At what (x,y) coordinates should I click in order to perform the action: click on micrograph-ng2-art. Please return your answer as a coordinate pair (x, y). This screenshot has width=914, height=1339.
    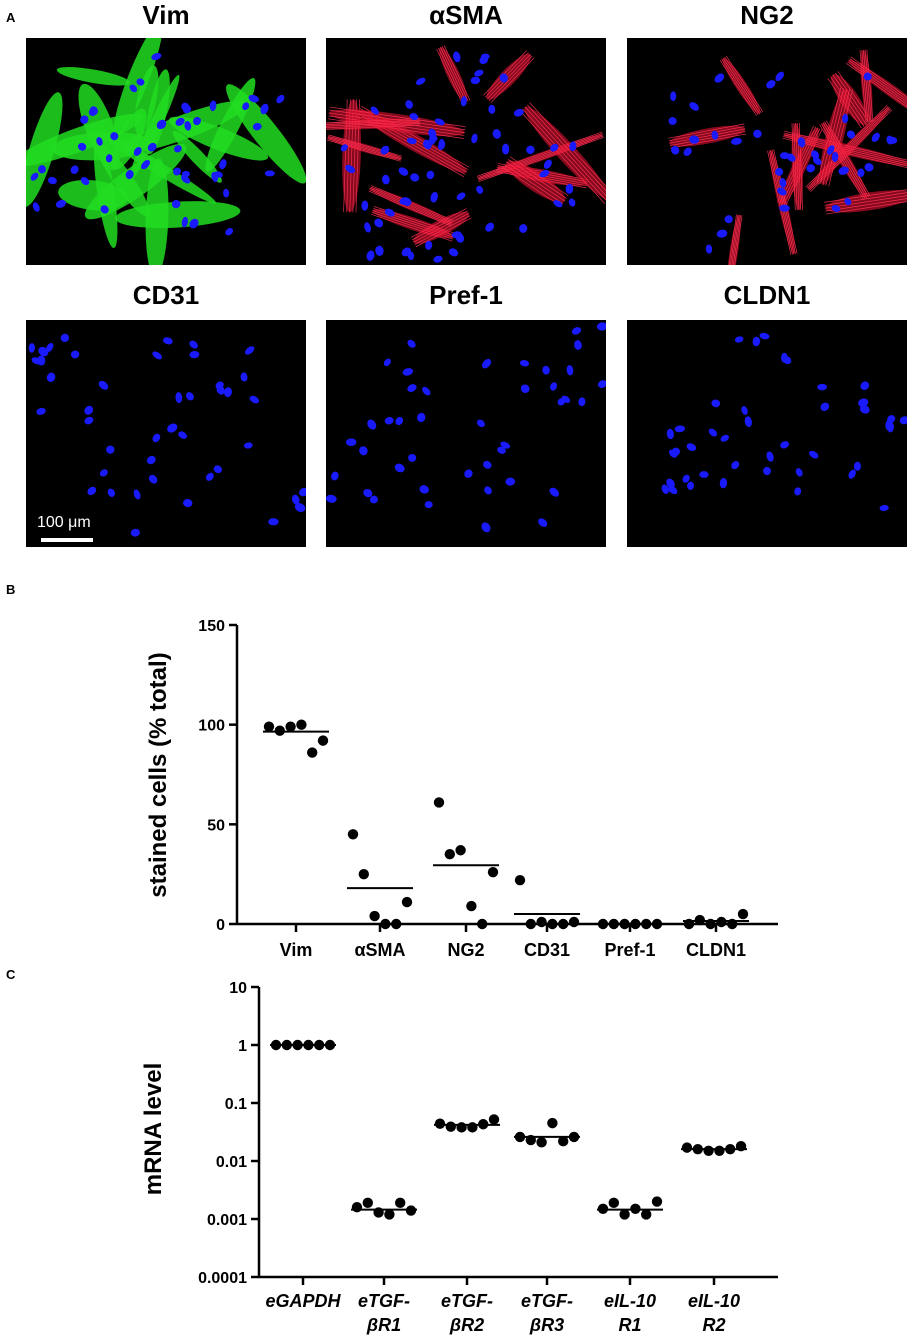
    Looking at the image, I should click on (787, 157).